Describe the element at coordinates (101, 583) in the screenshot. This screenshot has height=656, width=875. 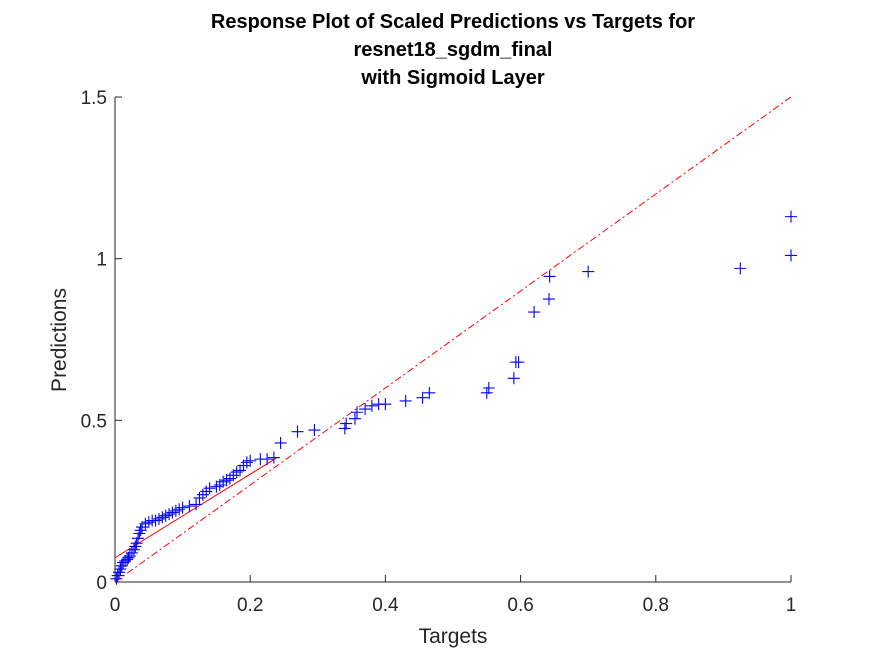
I see `y-tick-label: 0` at that location.